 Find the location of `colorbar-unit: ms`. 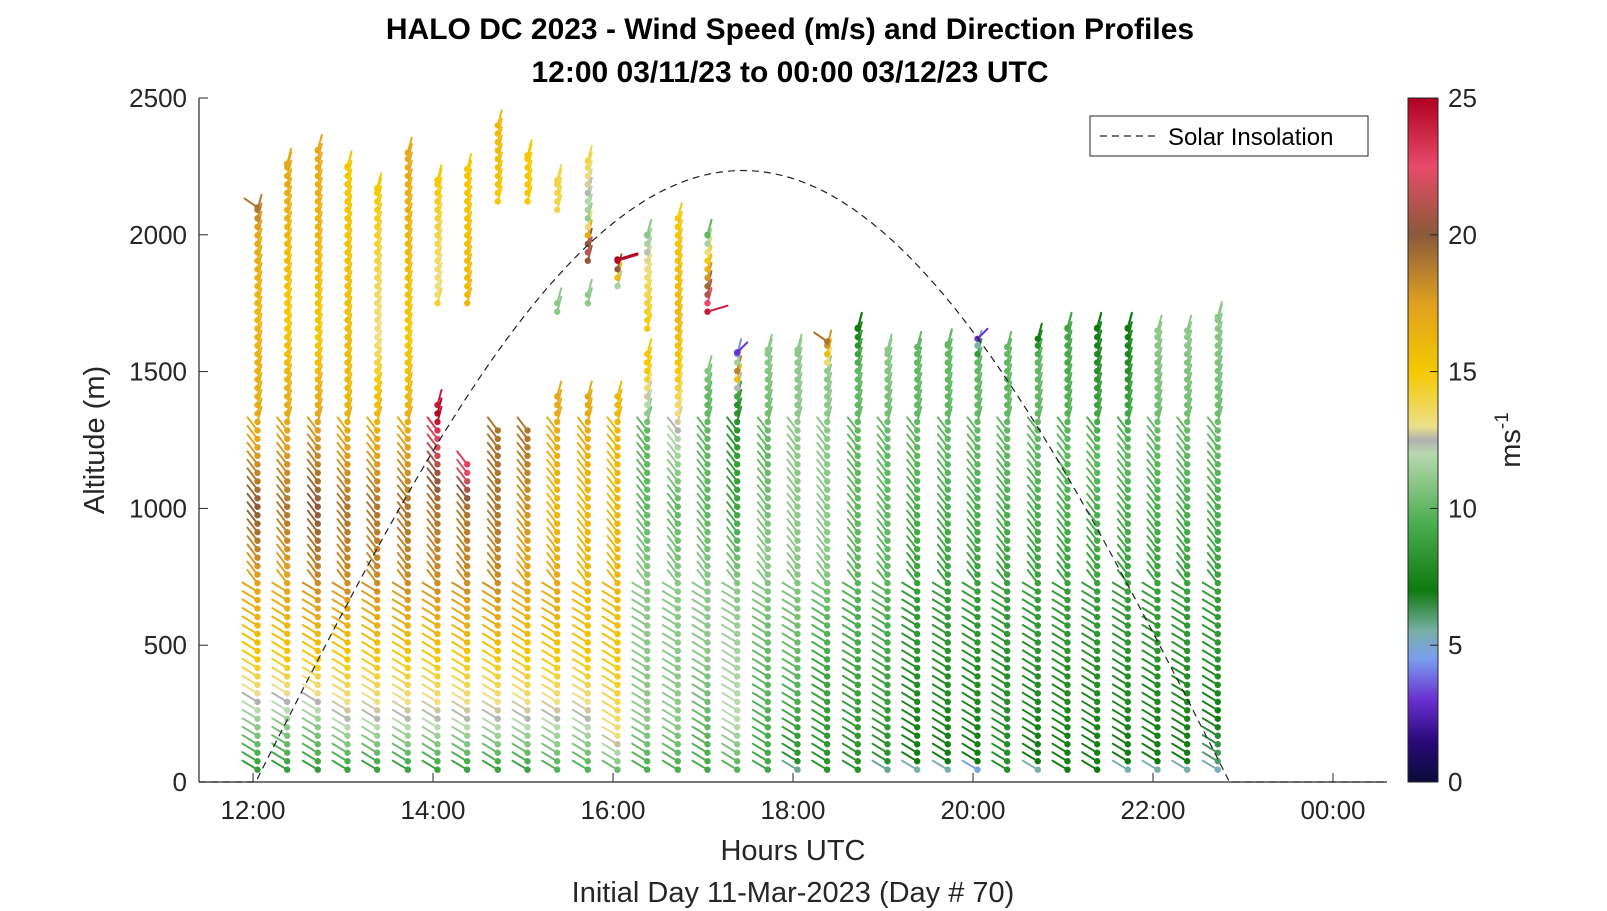

colorbar-unit: ms is located at coordinates (1511, 448).